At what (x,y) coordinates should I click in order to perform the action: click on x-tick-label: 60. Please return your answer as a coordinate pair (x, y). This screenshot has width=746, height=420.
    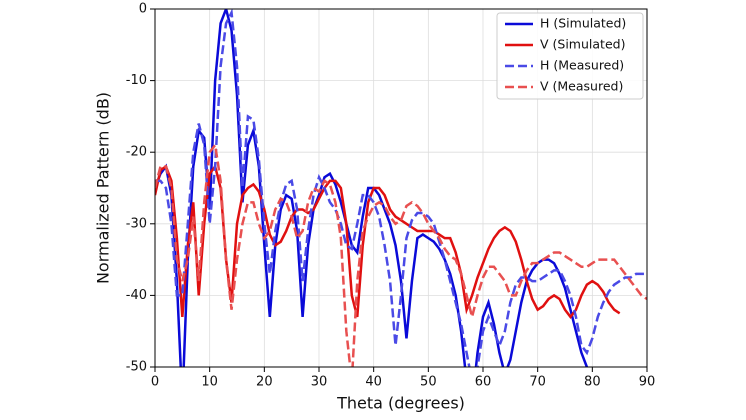
    Looking at the image, I should click on (483, 382).